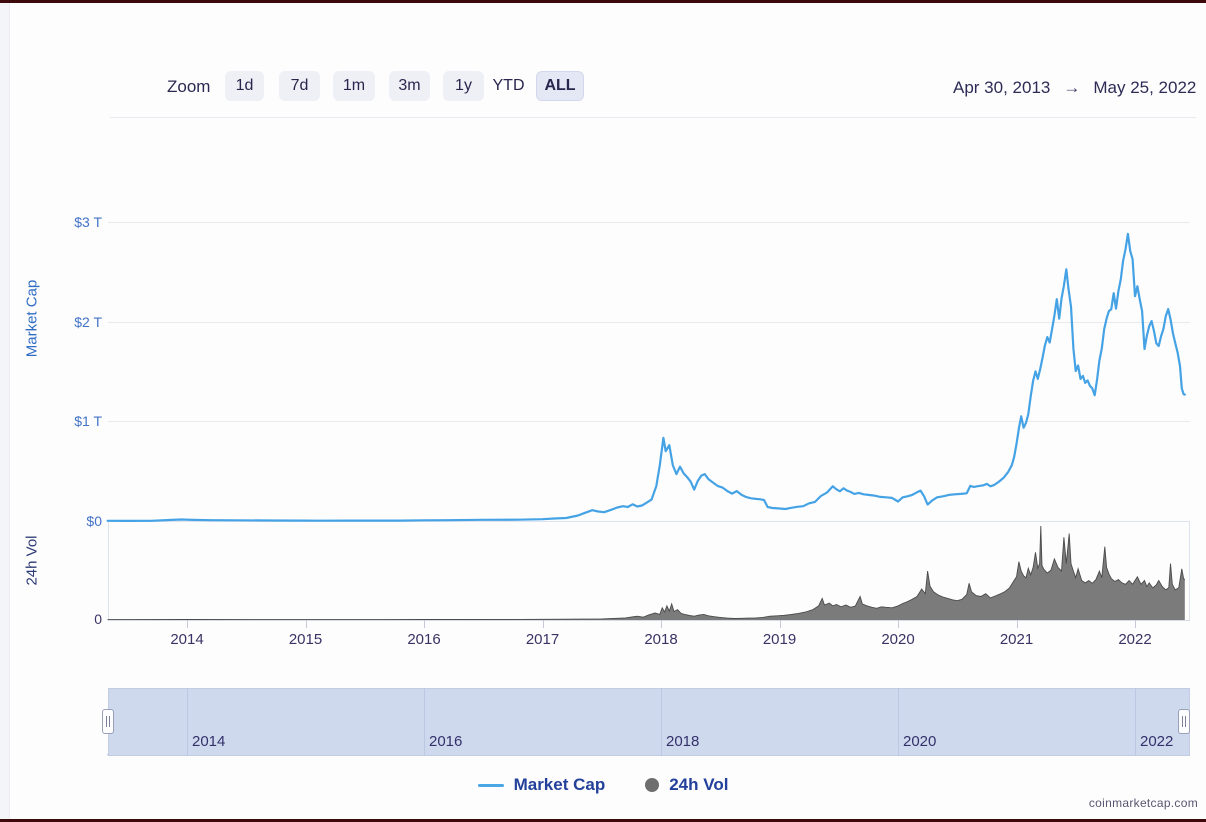 This screenshot has height=822, width=1206. I want to click on watermark: coinmarketcap.com, so click(1143, 803).